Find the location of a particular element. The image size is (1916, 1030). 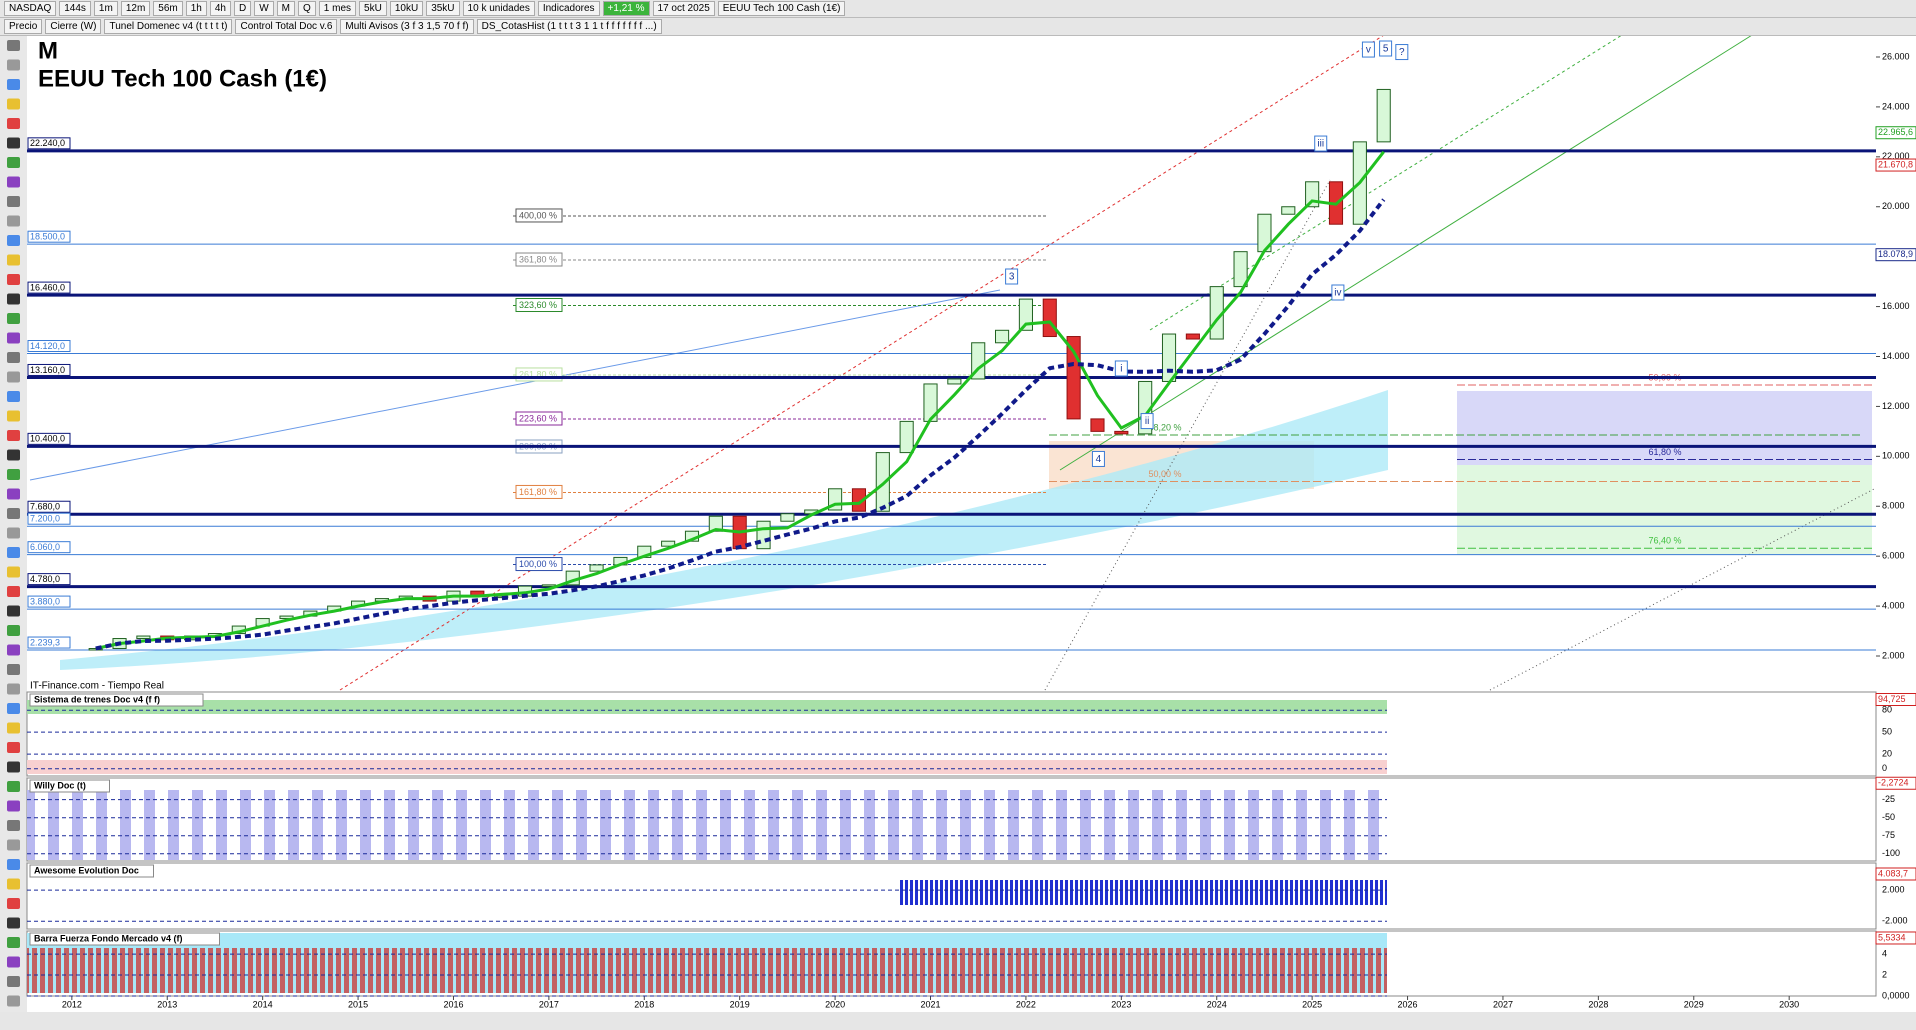

panel-tick-label: -100 is located at coordinates (1891, 853).